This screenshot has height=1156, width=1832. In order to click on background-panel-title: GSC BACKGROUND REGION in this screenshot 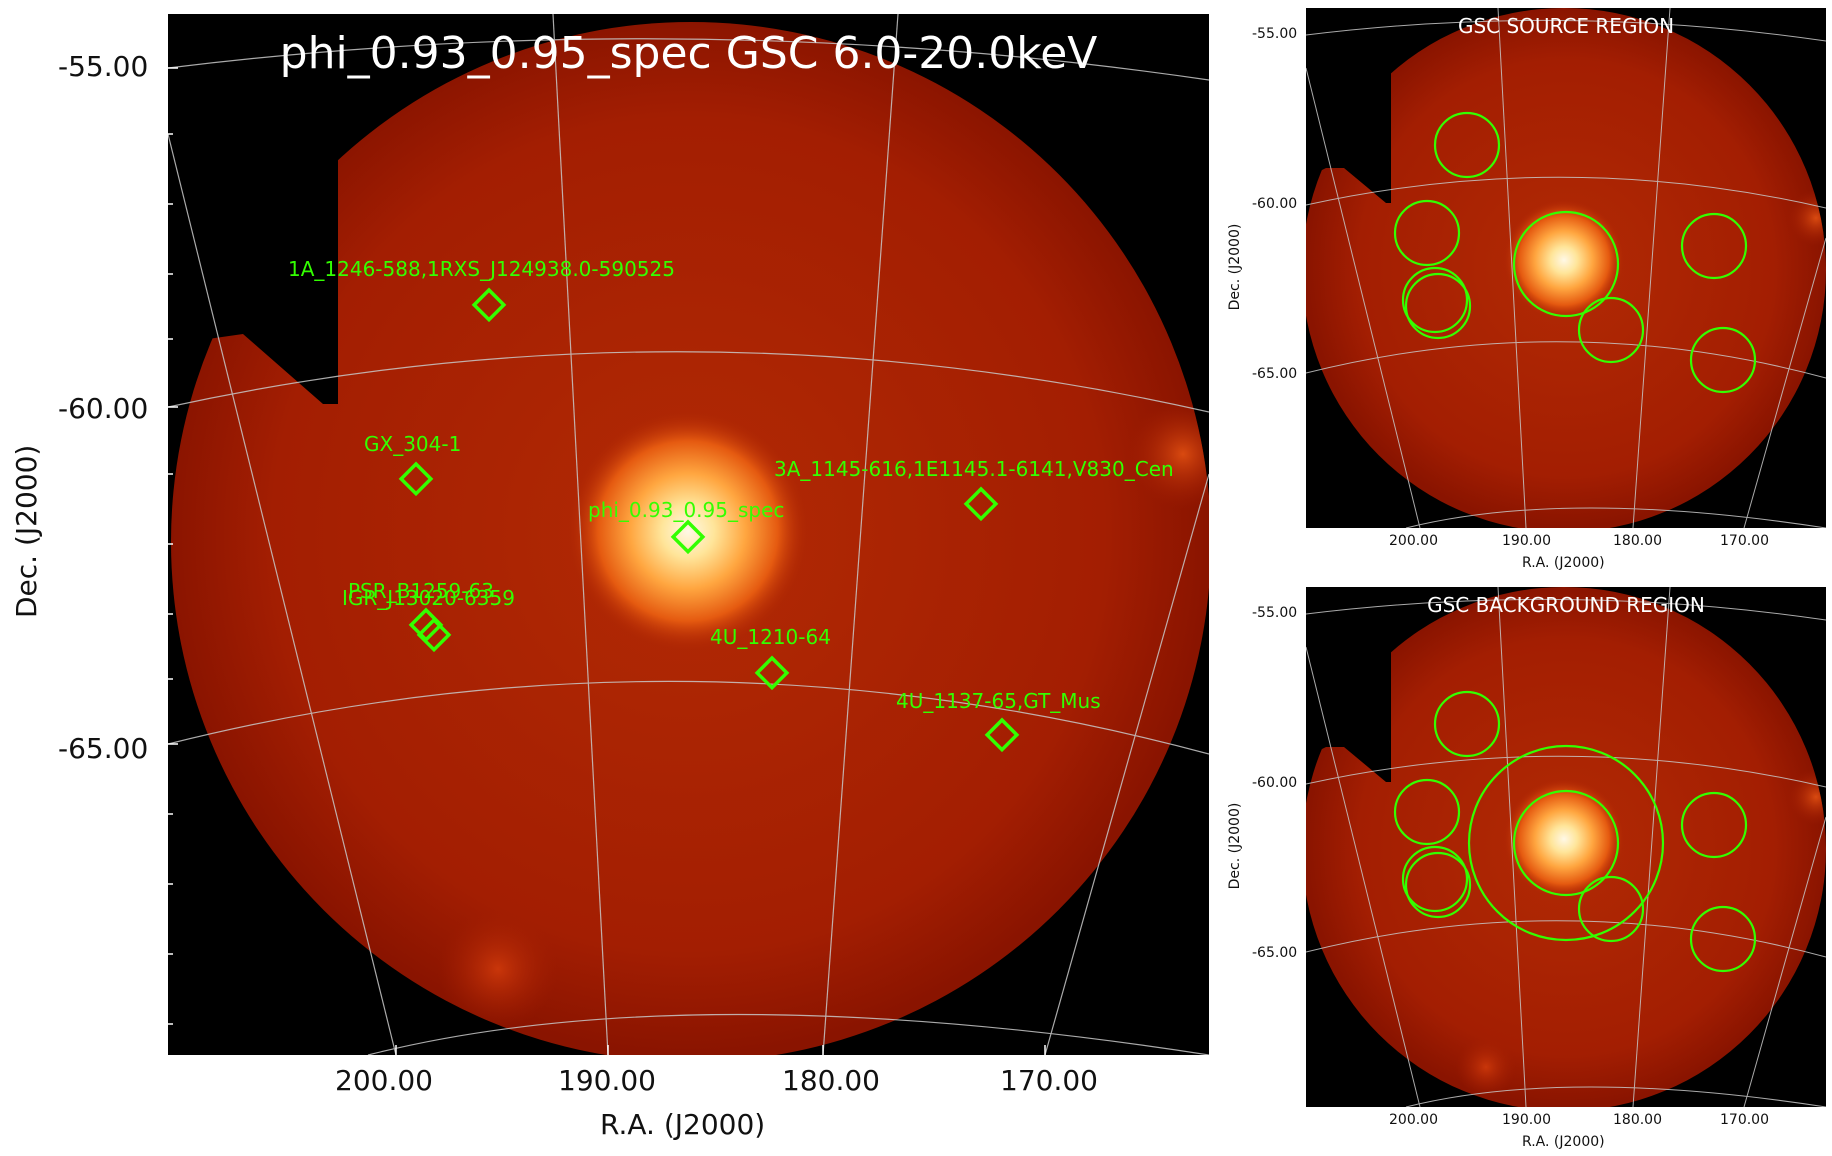, I will do `click(1566, 605)`.